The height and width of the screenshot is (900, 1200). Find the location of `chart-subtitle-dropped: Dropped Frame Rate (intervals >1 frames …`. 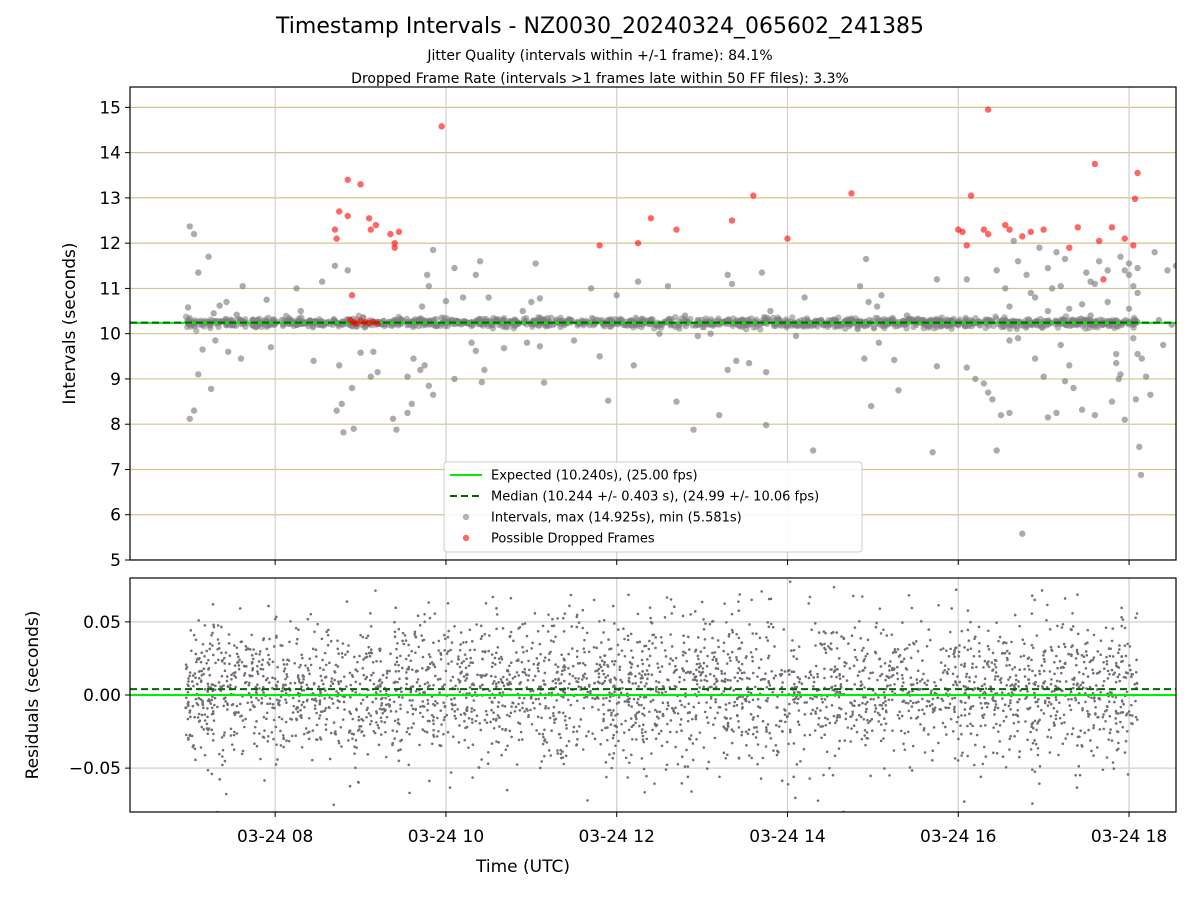

chart-subtitle-dropped: Dropped Frame Rate (intervals >1 frames … is located at coordinates (600, 79).